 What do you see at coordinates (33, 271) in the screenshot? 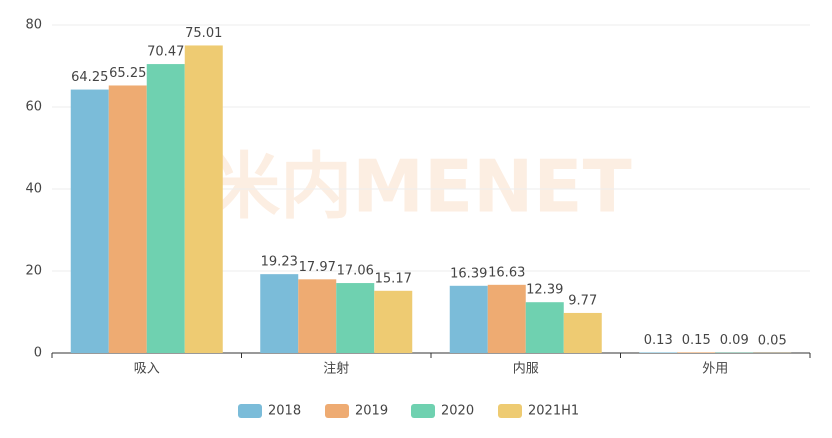
I see `y-tick-label: 20` at bounding box center [33, 271].